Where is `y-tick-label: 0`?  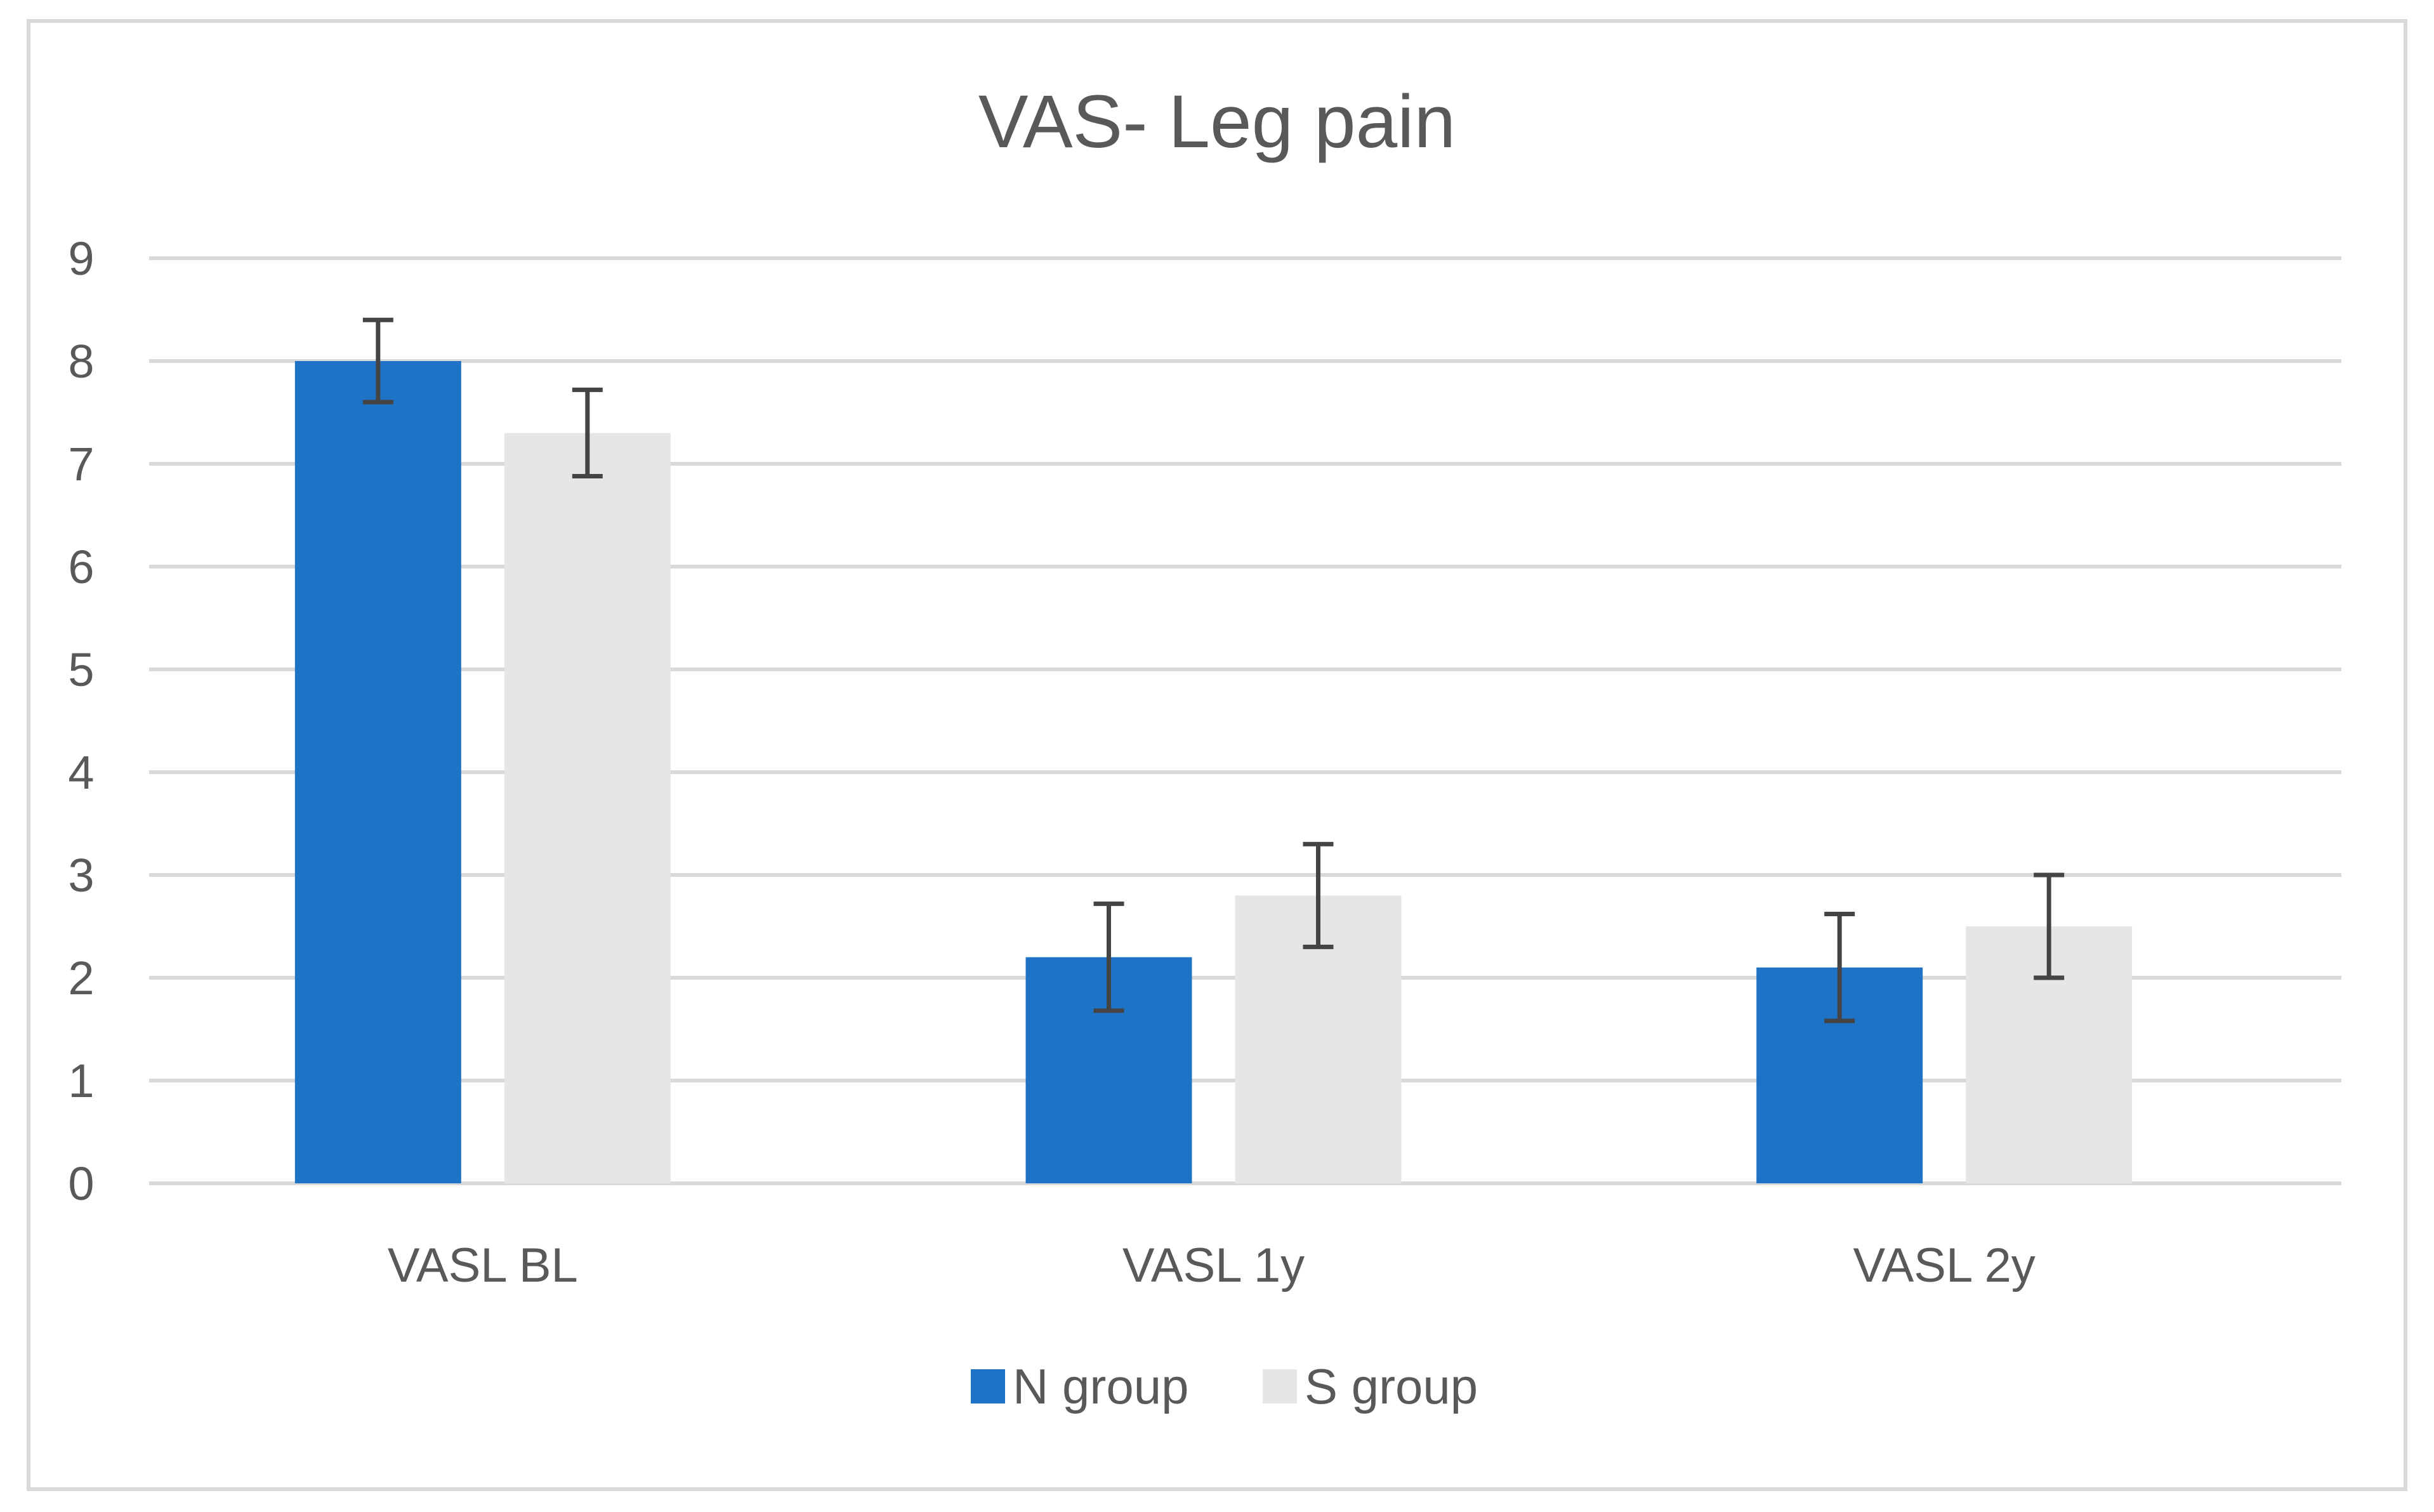
y-tick-label: 0 is located at coordinates (81, 1183).